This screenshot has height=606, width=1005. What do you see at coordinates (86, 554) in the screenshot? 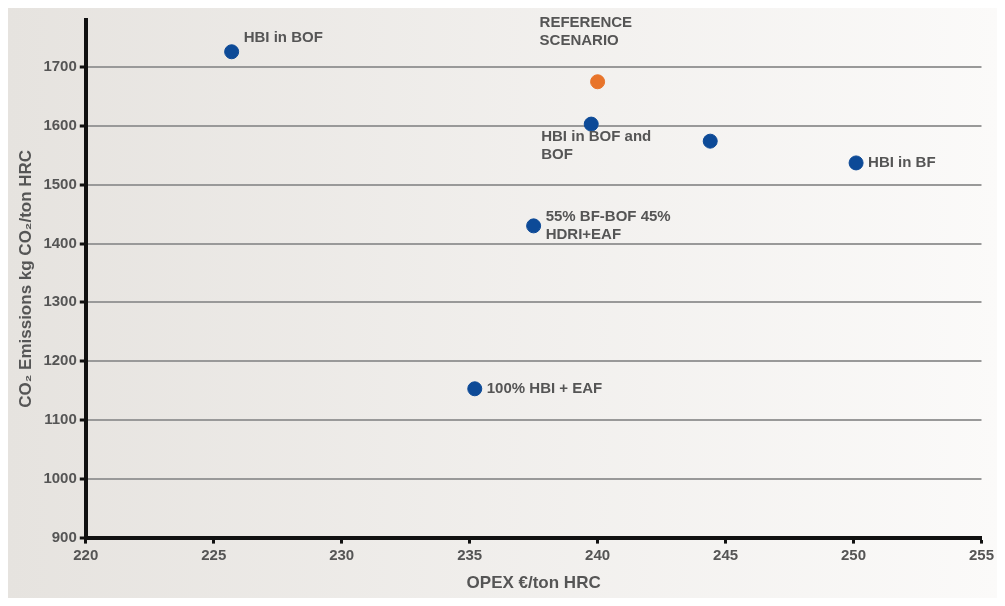
I see `x-tick-label: 220` at bounding box center [86, 554].